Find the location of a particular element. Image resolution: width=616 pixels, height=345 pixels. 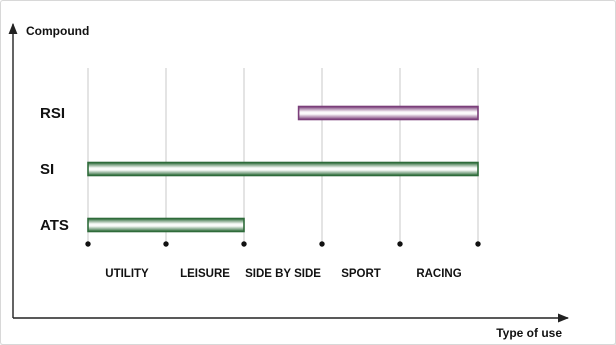

row-labels: RSI SI ATS is located at coordinates (54, 169).